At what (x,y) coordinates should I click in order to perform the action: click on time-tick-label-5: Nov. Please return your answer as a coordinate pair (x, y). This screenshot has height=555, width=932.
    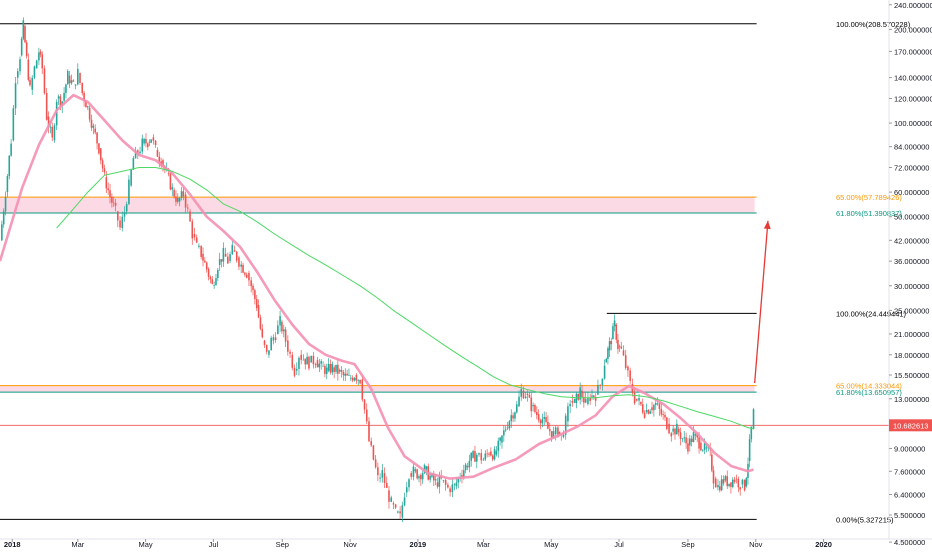
    Looking at the image, I should click on (350, 544).